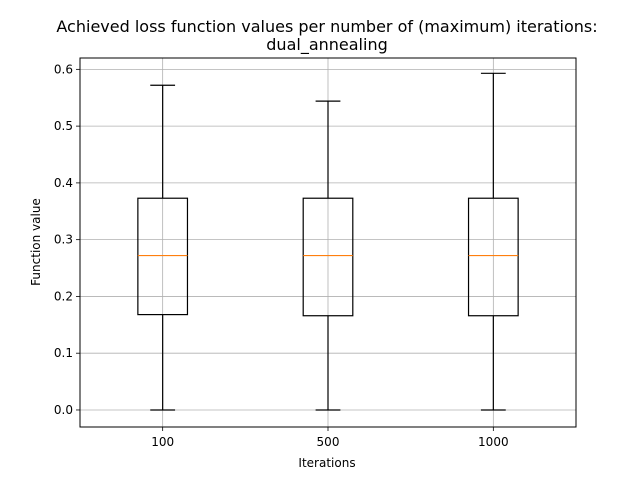  Describe the element at coordinates (63, 410) in the screenshot. I see `y-tick-label: 0.0` at that location.